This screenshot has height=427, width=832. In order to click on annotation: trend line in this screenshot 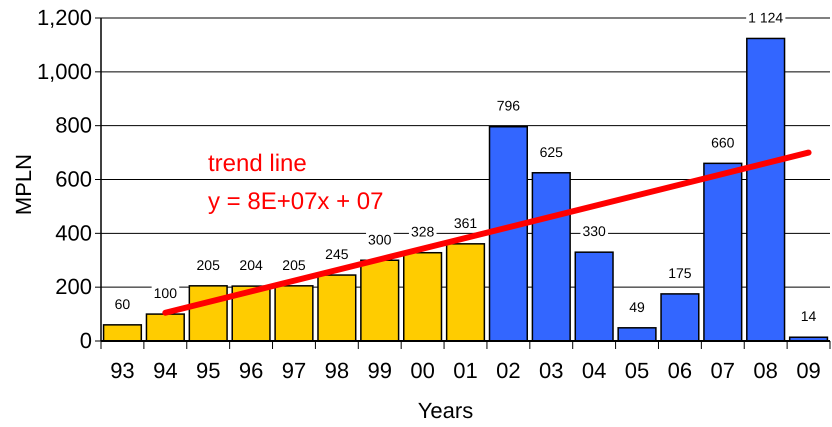, I will do `click(257, 163)`.